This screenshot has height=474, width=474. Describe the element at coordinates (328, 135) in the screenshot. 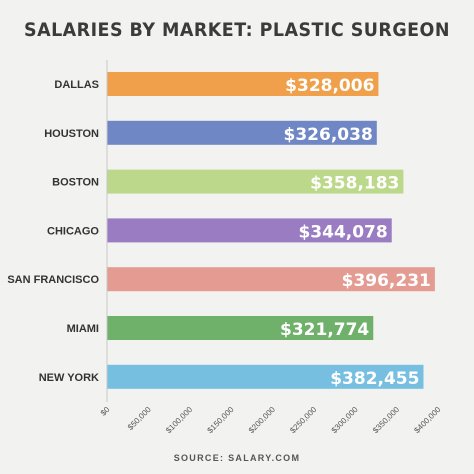

I see `value-label-houston: $326,038` at that location.